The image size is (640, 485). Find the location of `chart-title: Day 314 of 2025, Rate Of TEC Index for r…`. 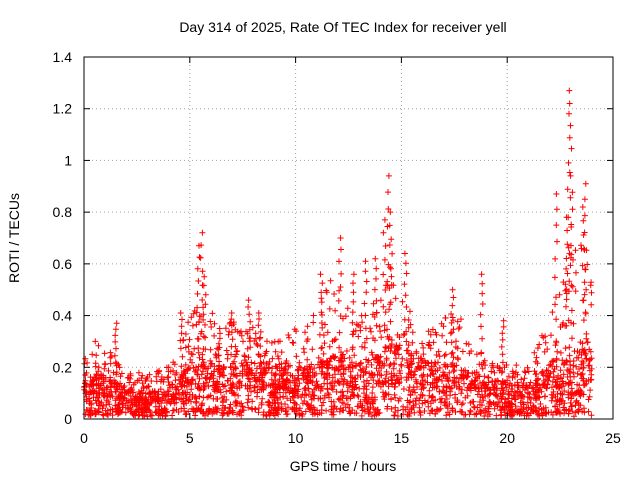

chart-title: Day 314 of 2025, Rate Of TEC Index for r… is located at coordinates (342, 27).